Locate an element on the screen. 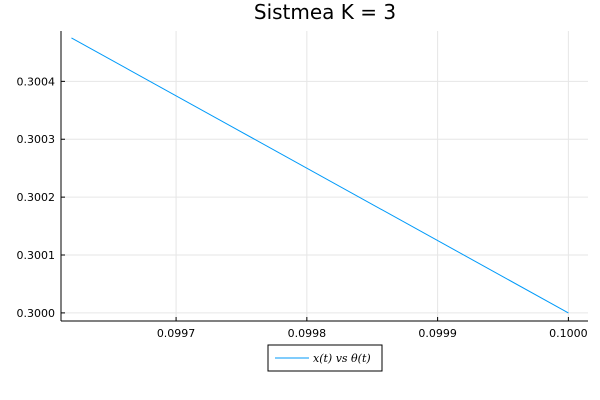  x-tick-label: 0.0997 is located at coordinates (176, 333).